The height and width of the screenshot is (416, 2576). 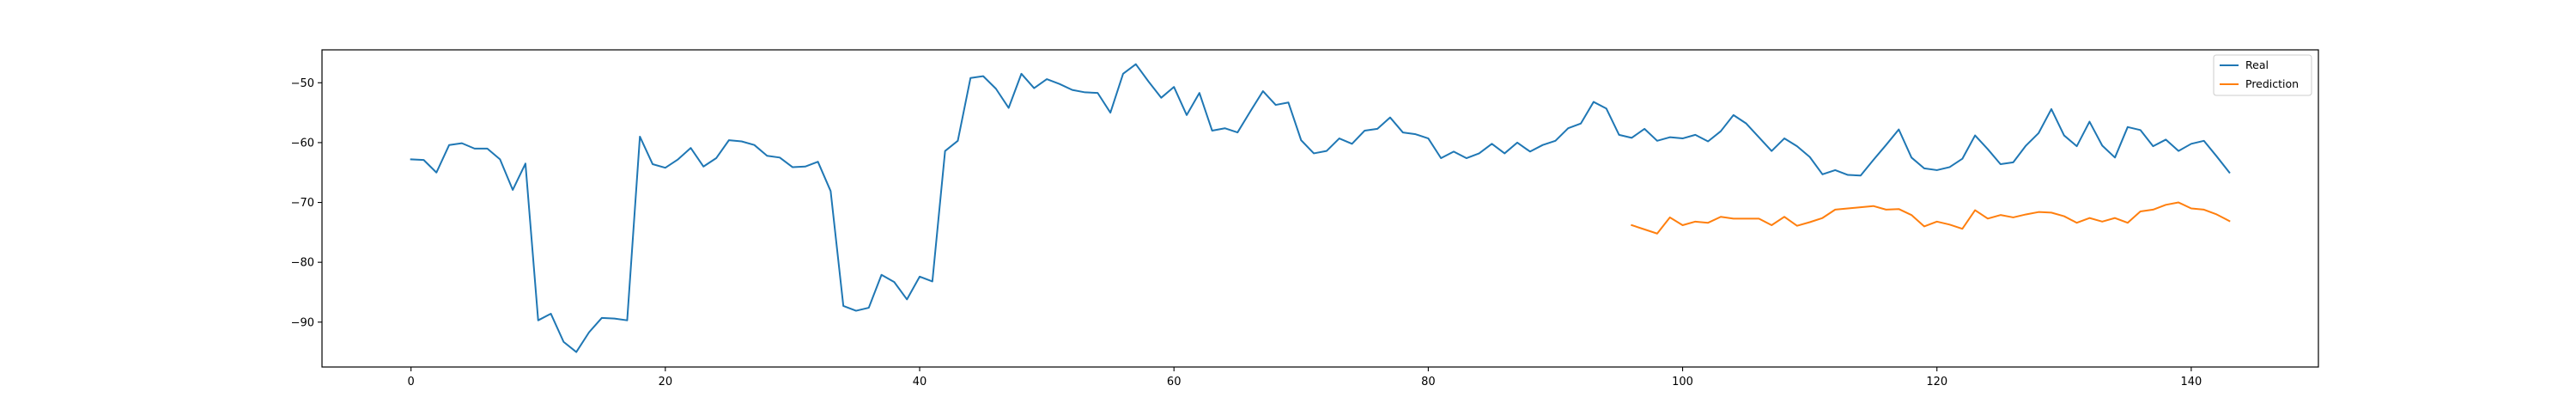 What do you see at coordinates (920, 382) in the screenshot?
I see `x-tick-label: 40` at bounding box center [920, 382].